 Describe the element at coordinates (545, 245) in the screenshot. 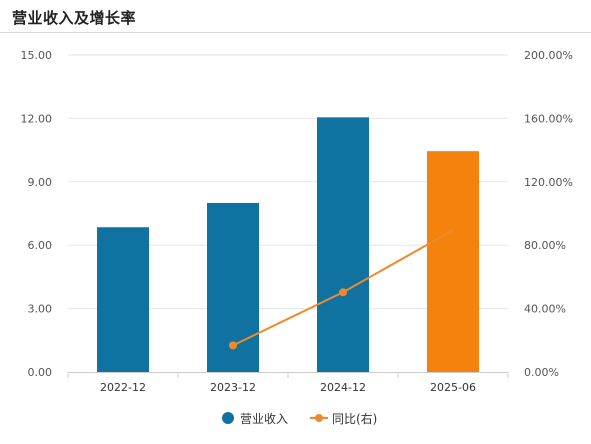

I see `y-right-tick-label: 80.00%` at that location.